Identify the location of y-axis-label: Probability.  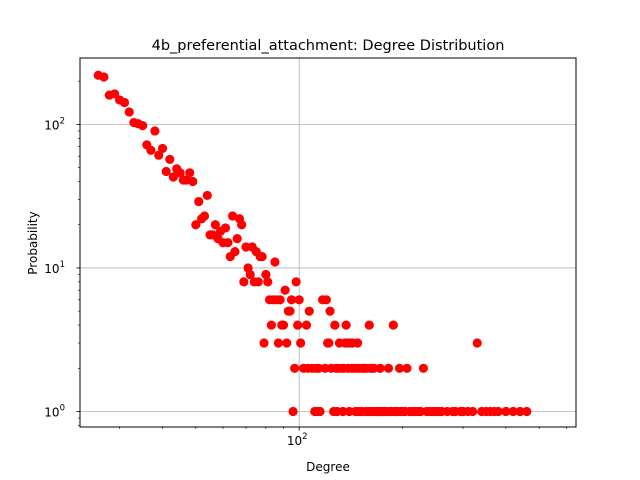
(33, 242).